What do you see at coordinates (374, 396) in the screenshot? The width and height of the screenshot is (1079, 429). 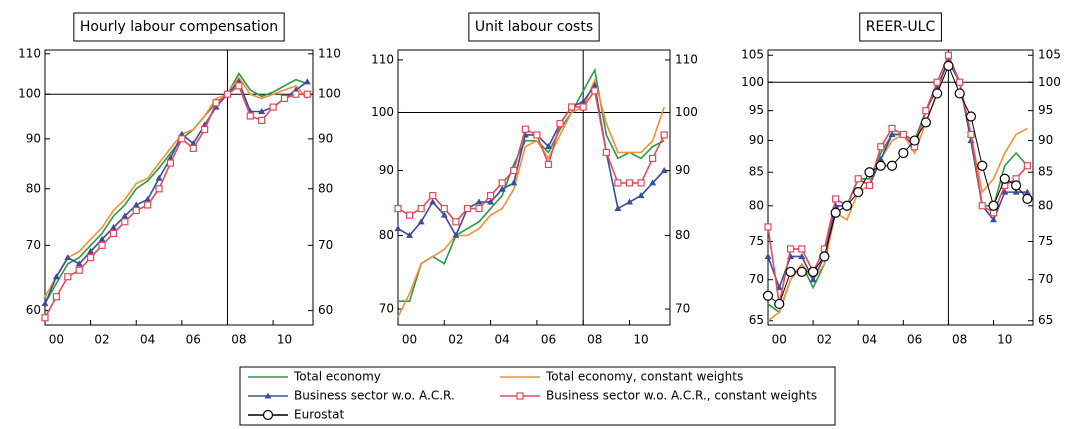 I see `legend-label: Business sector w.o. A.C.R.` at bounding box center [374, 396].